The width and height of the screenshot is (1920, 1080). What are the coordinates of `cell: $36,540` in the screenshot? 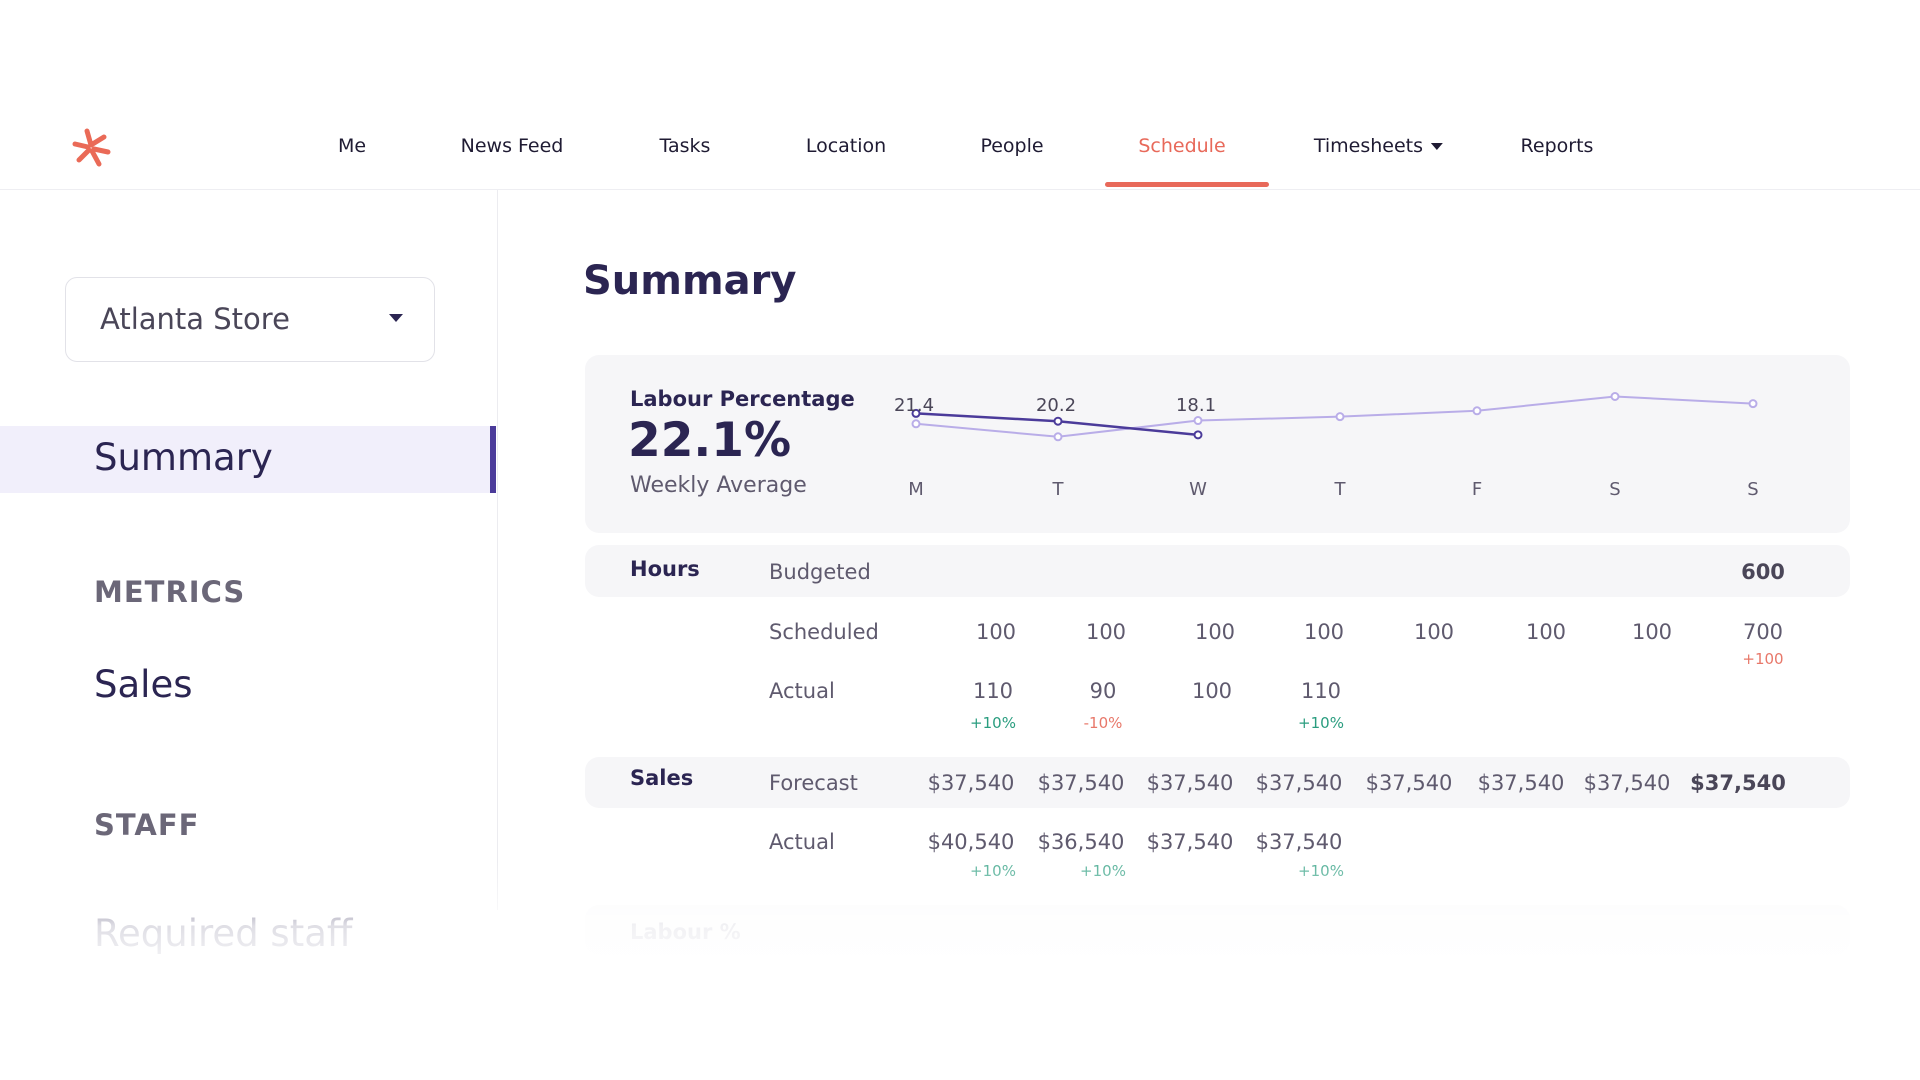 It's located at (1081, 842).